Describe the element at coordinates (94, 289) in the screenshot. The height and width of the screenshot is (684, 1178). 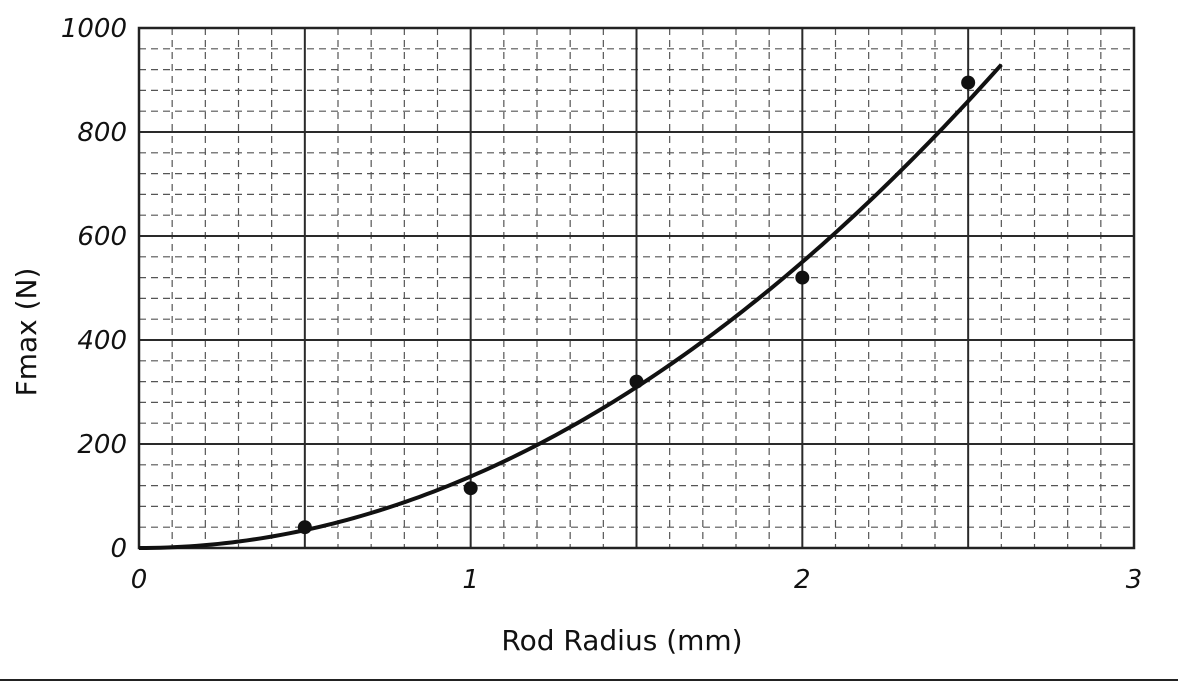
I see `y-tick-labels: 0 200 400 600 800 1000` at that location.